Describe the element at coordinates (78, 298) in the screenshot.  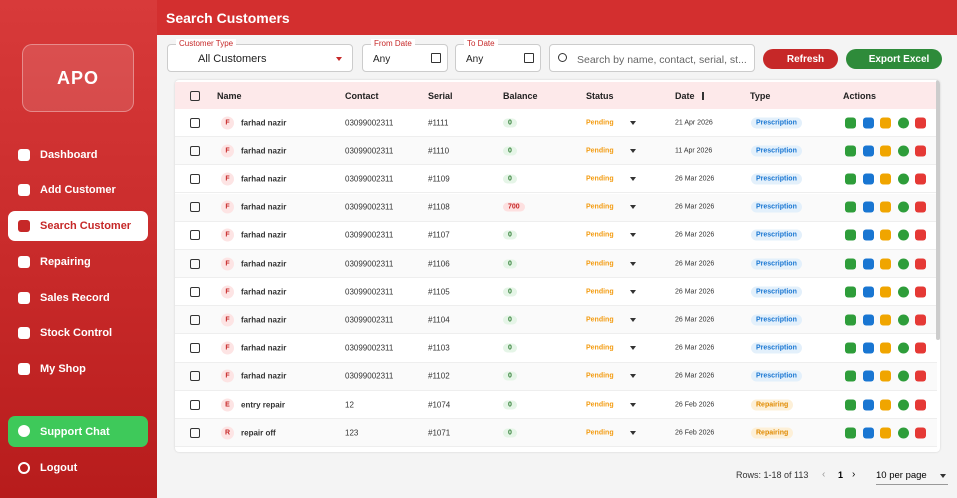
I see `nav-item: Sales Record` at that location.